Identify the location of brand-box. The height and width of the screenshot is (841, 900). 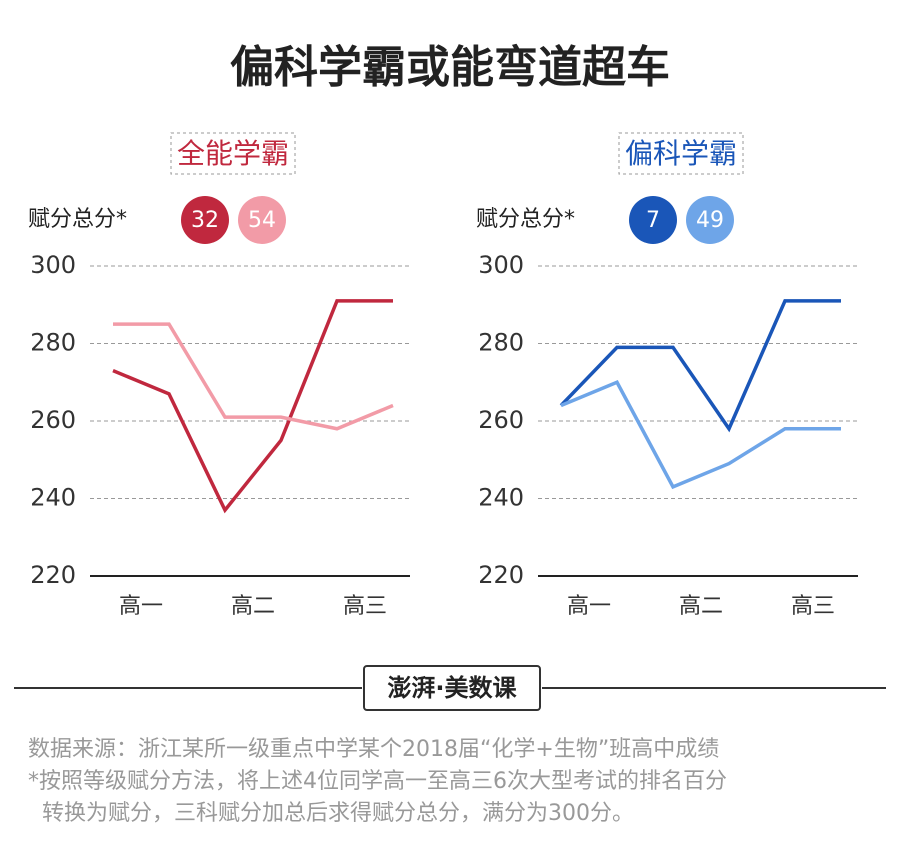
(452, 688).